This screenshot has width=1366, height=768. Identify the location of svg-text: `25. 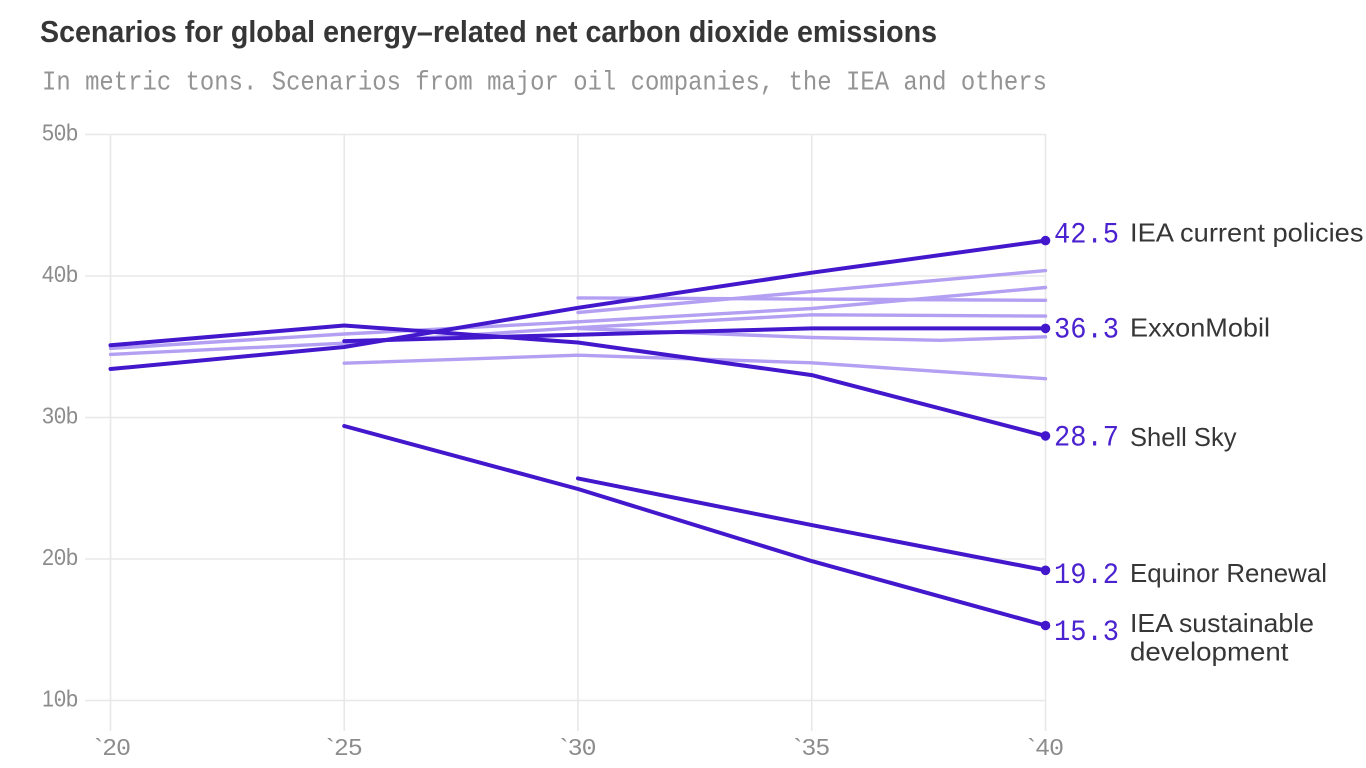
(344, 747).